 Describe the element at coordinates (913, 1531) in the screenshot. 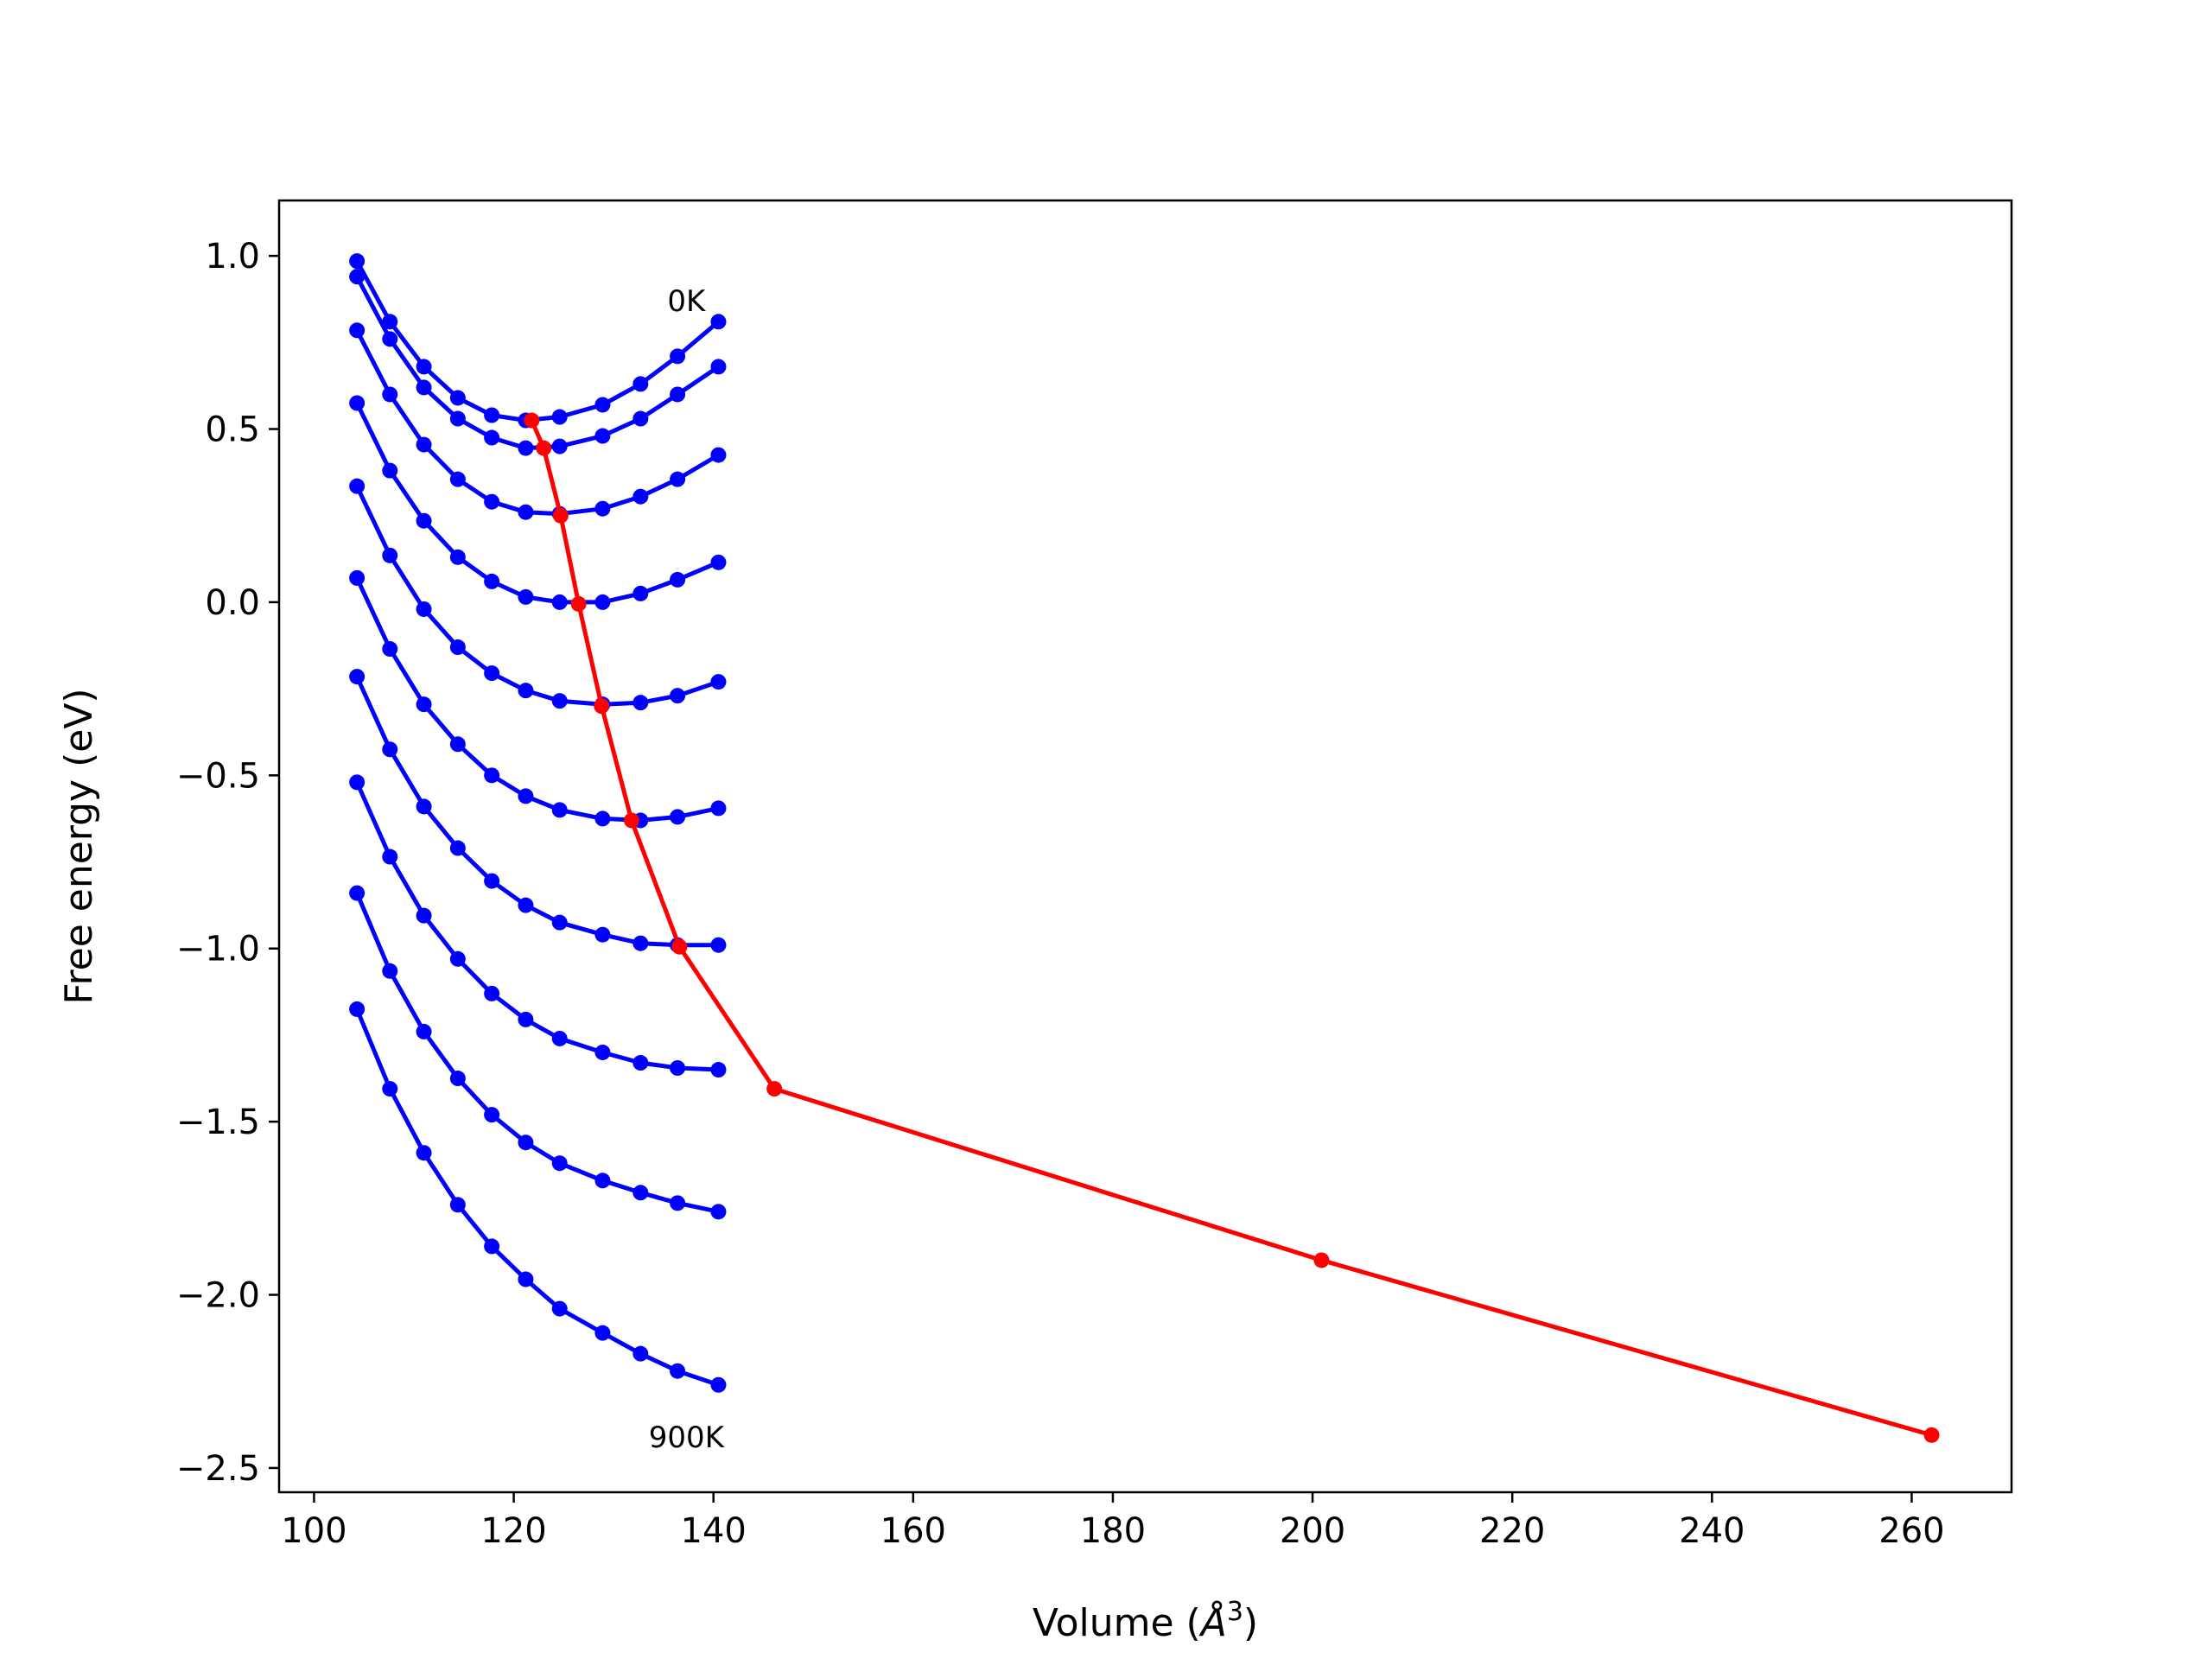

I see `x-tick-label-160: 160` at that location.